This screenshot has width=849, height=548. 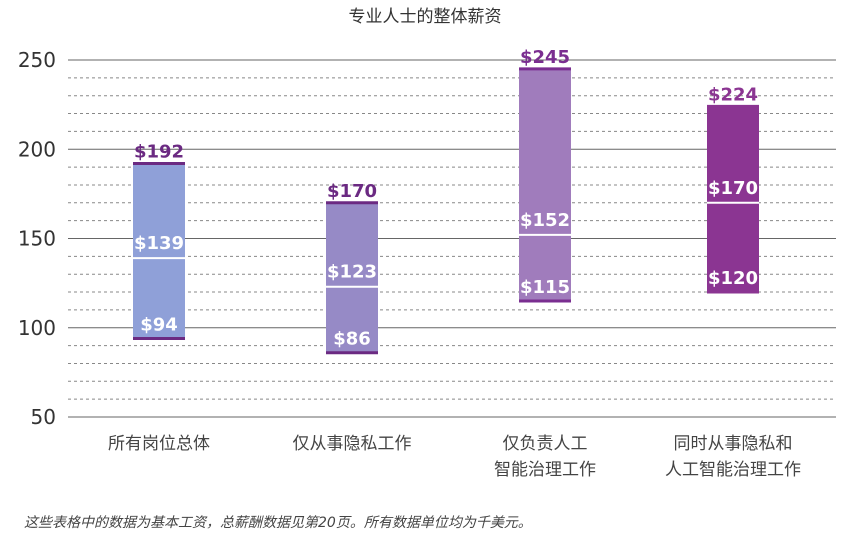 I want to click on category-label-line: 所有岗位总体, so click(x=159, y=444).